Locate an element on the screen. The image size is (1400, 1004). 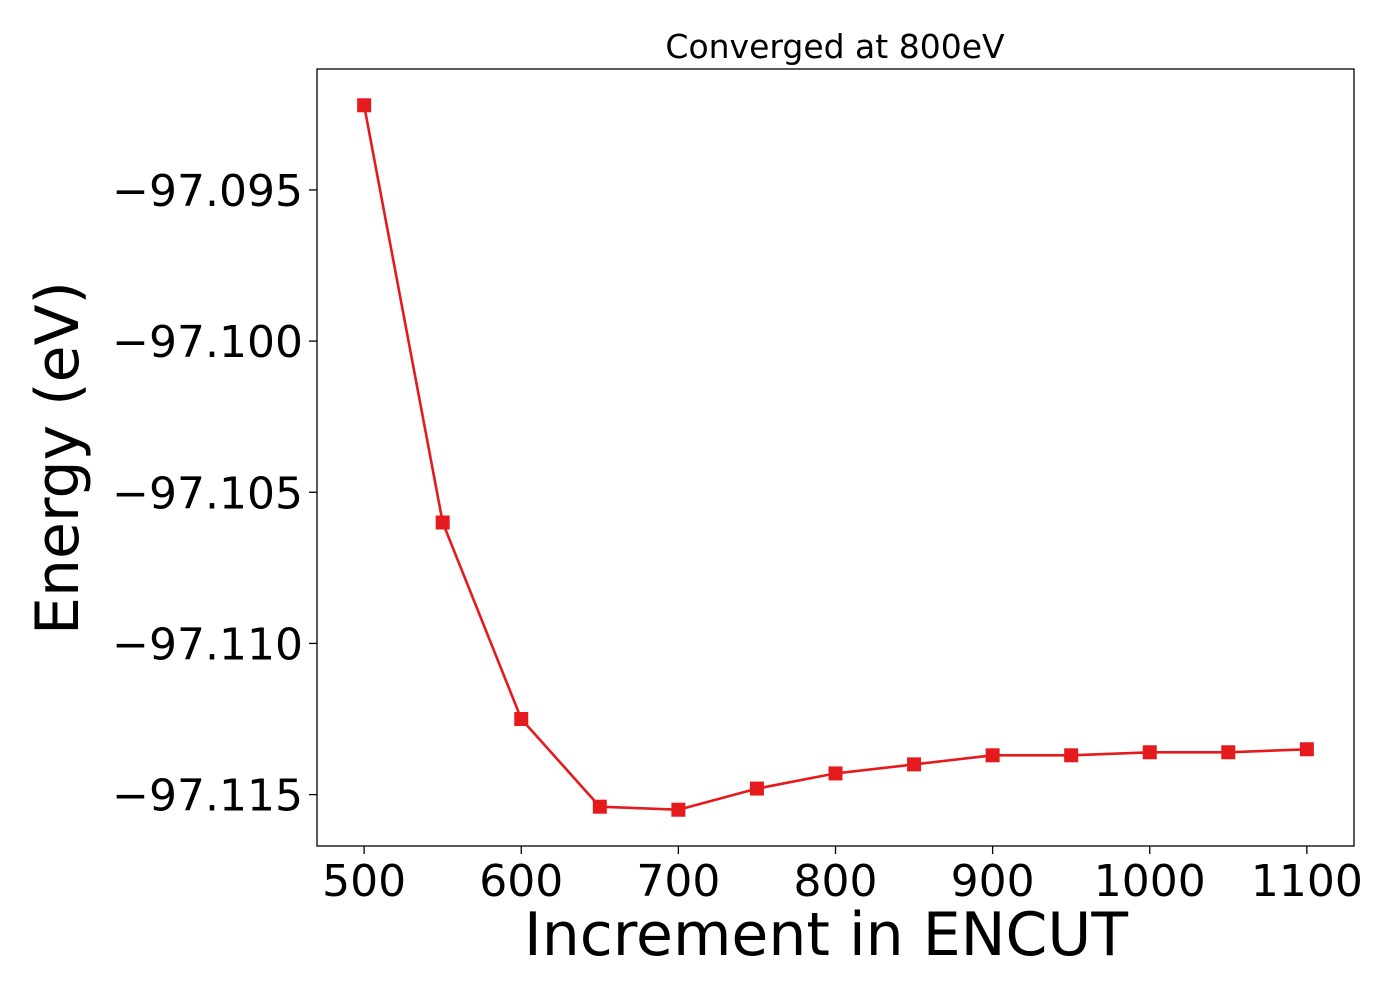
x-tick-label: 500 is located at coordinates (364, 881).